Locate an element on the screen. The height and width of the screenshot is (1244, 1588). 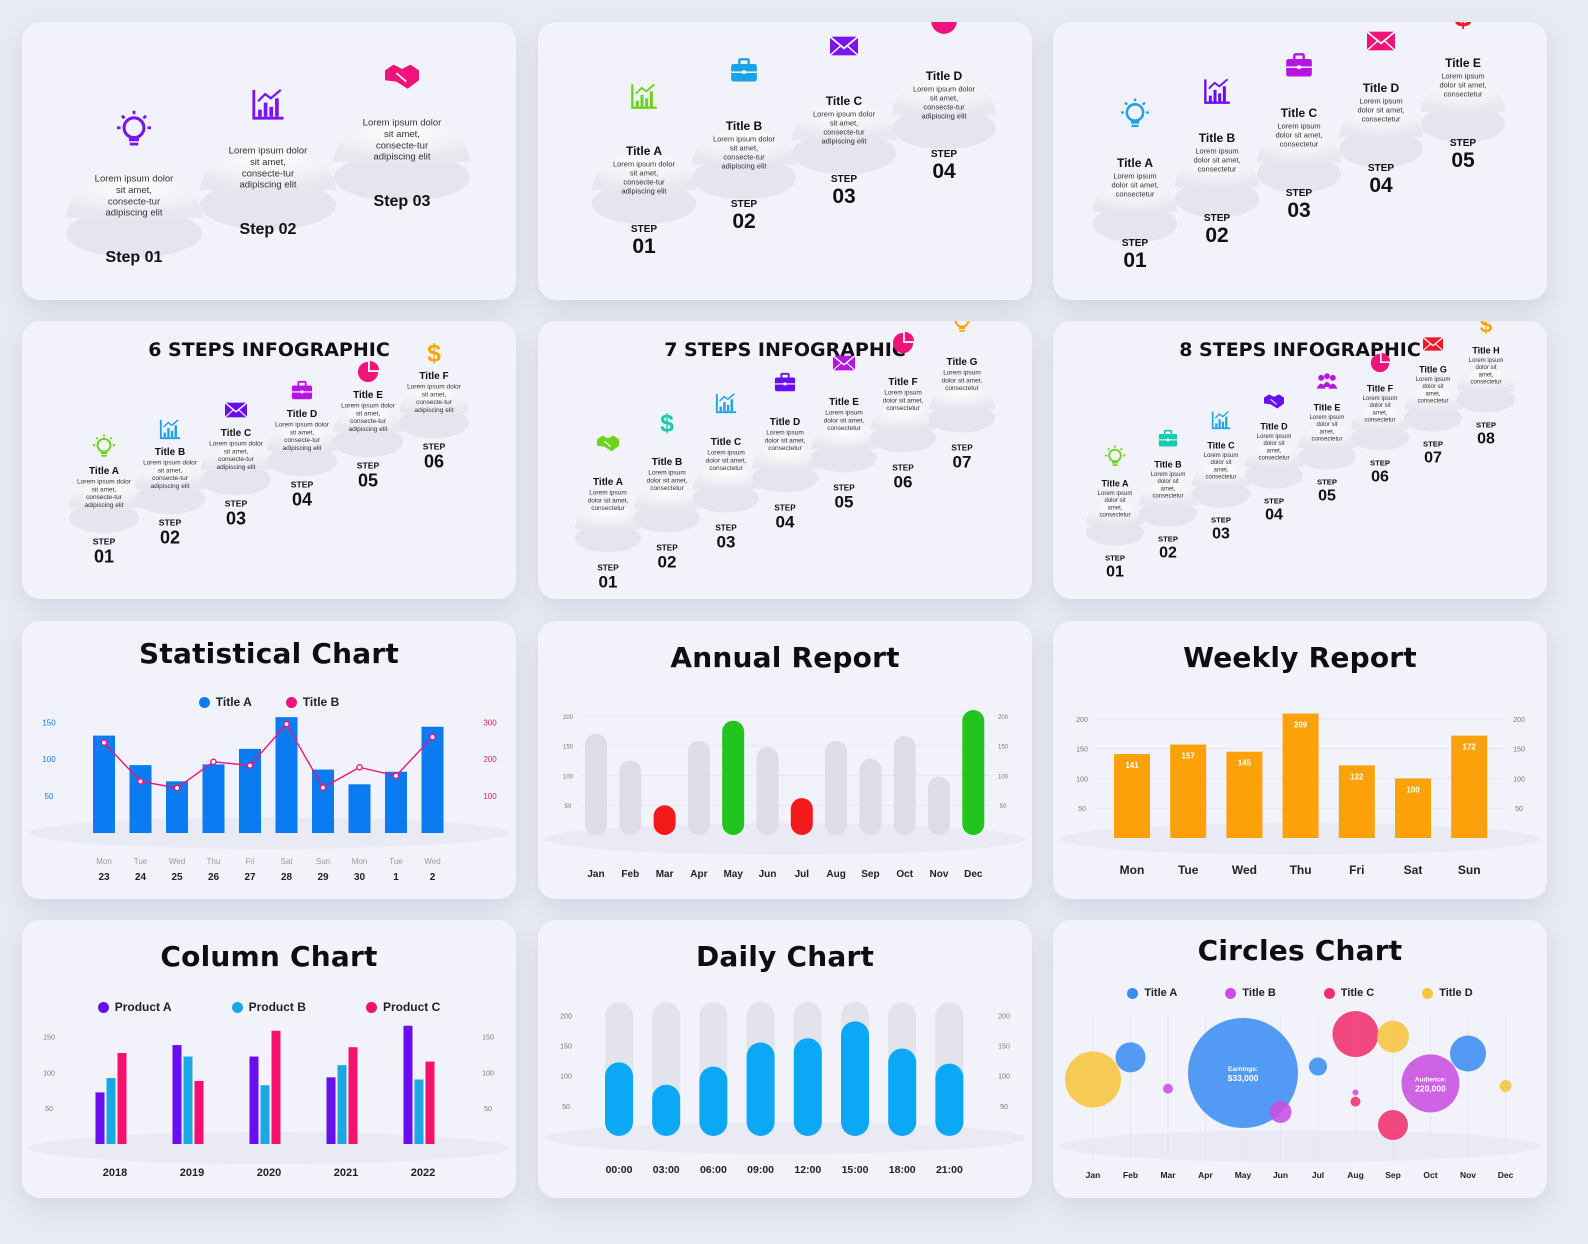
x-tick-label: 30 is located at coordinates (360, 877).